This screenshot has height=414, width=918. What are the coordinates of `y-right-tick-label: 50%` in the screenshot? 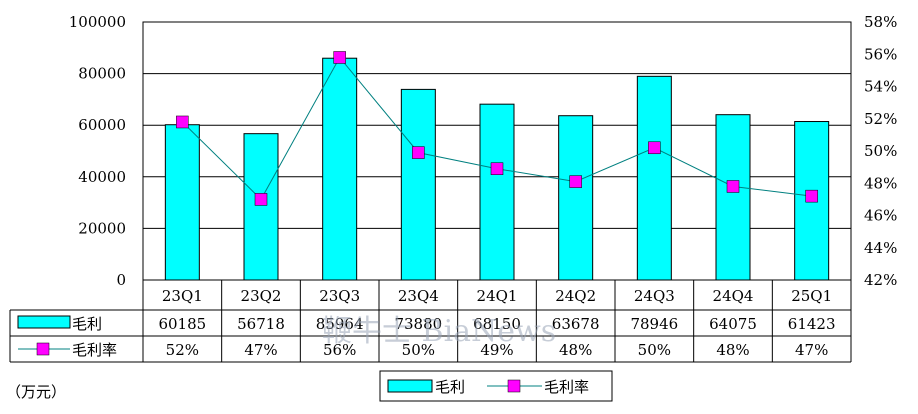 It's located at (880, 151).